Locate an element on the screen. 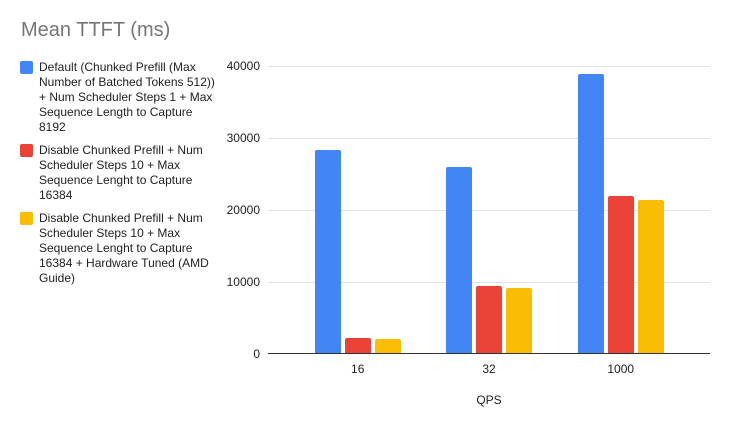 Image resolution: width=731 pixels, height=428 pixels. chart-title: Mean TTFT (ms) is located at coordinates (96, 30).